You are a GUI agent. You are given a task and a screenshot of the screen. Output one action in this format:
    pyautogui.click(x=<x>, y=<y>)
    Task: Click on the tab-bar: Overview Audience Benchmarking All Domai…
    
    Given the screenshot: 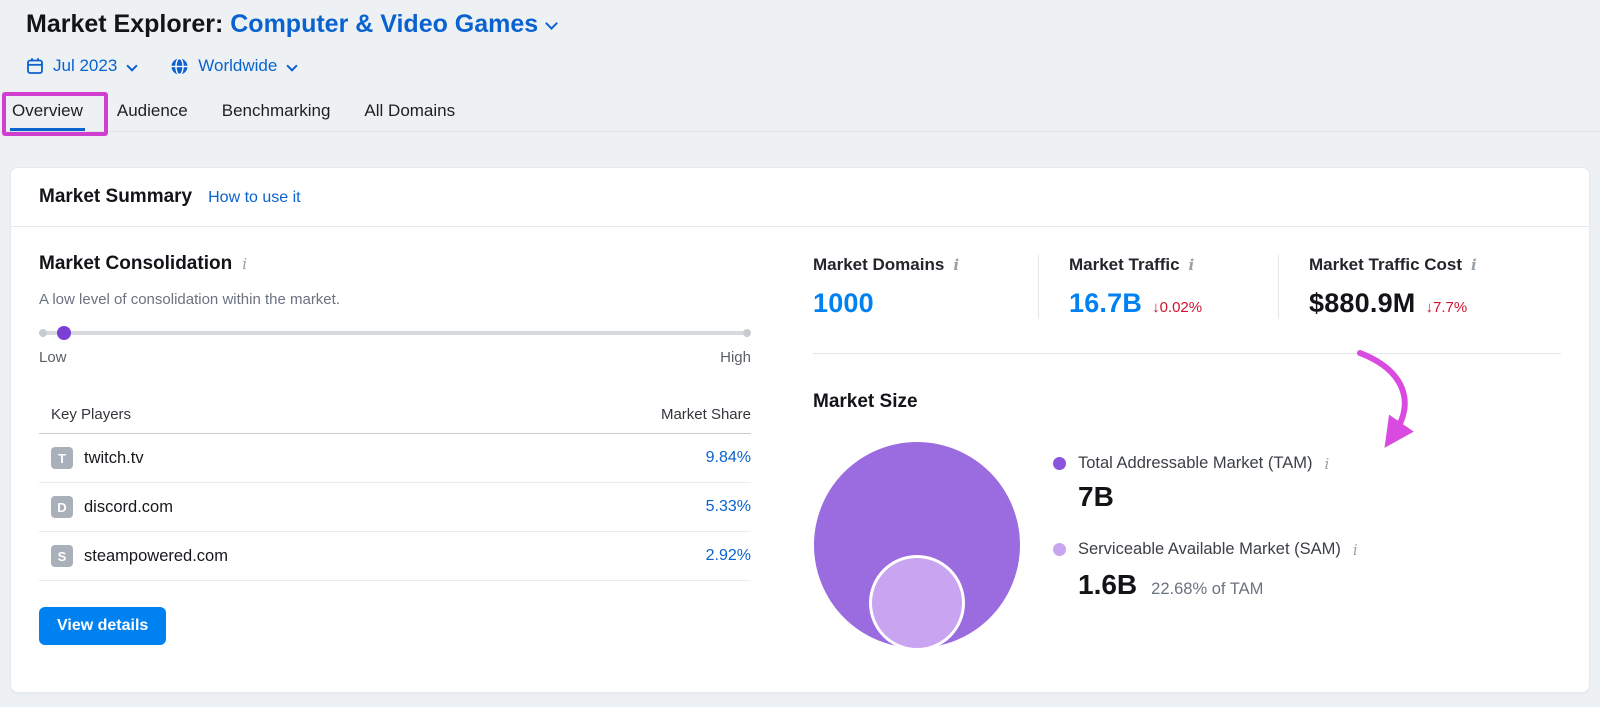 What is the action you would take?
    pyautogui.click(x=800, y=114)
    